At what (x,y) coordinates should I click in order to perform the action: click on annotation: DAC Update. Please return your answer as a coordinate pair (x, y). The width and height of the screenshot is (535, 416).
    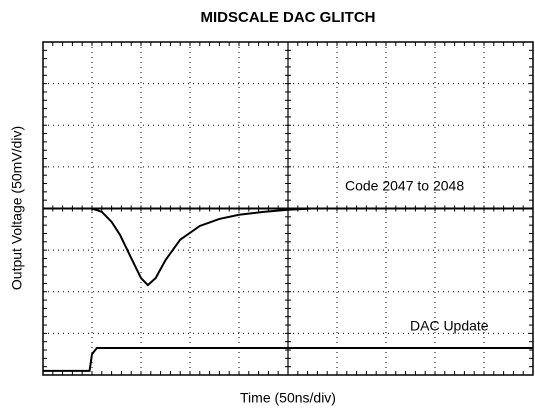
    Looking at the image, I should click on (449, 326).